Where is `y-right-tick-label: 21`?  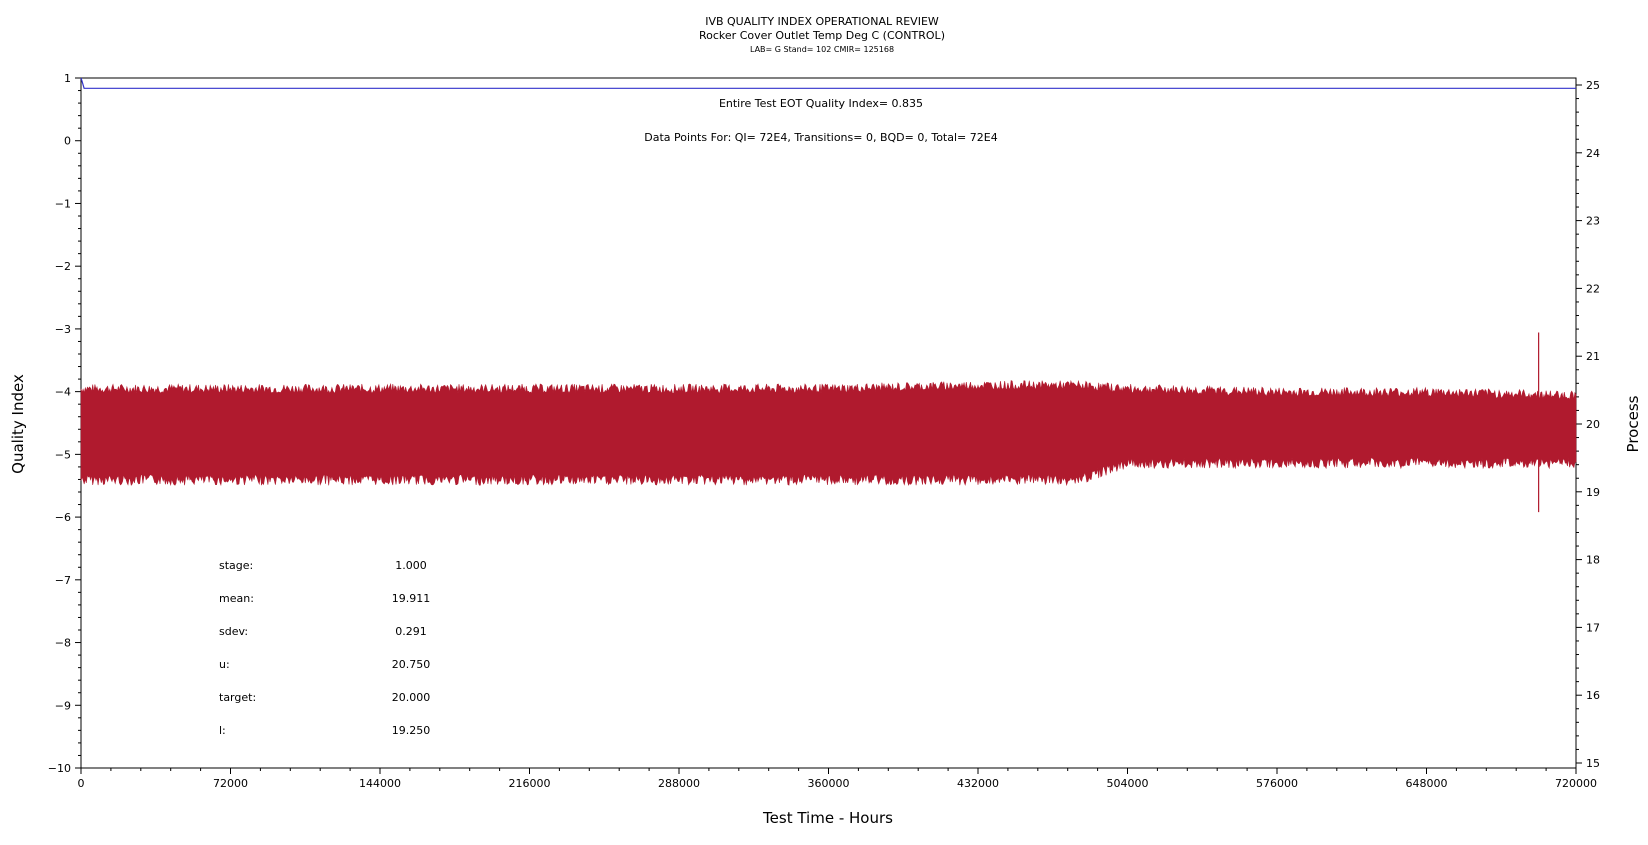
y-right-tick-label: 21 is located at coordinates (1593, 356).